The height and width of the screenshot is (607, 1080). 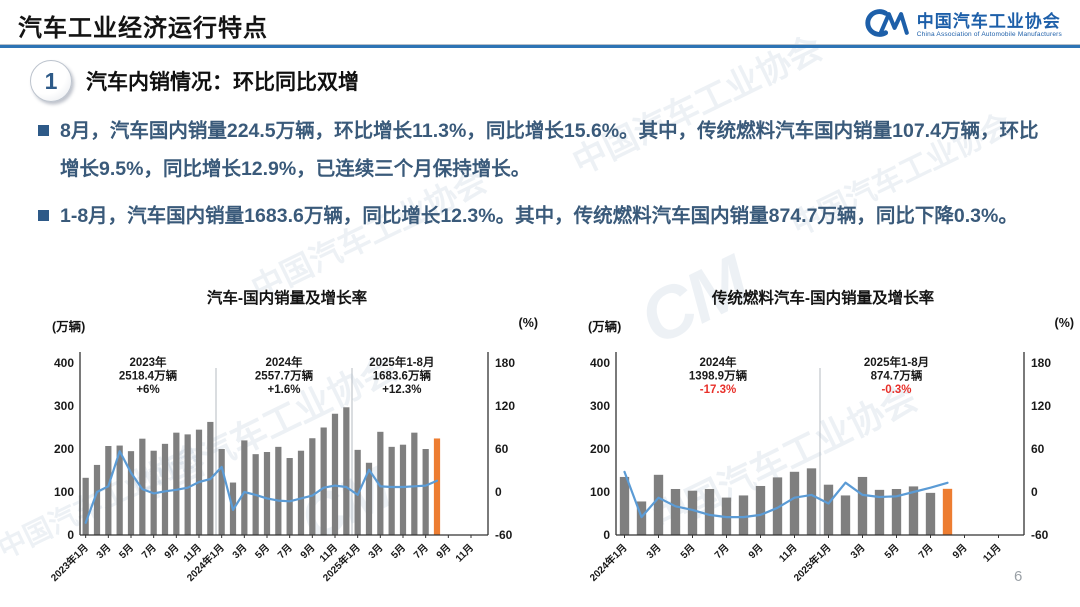 I want to click on page-title: 汽车工业经济运行特点, so click(x=143, y=28).